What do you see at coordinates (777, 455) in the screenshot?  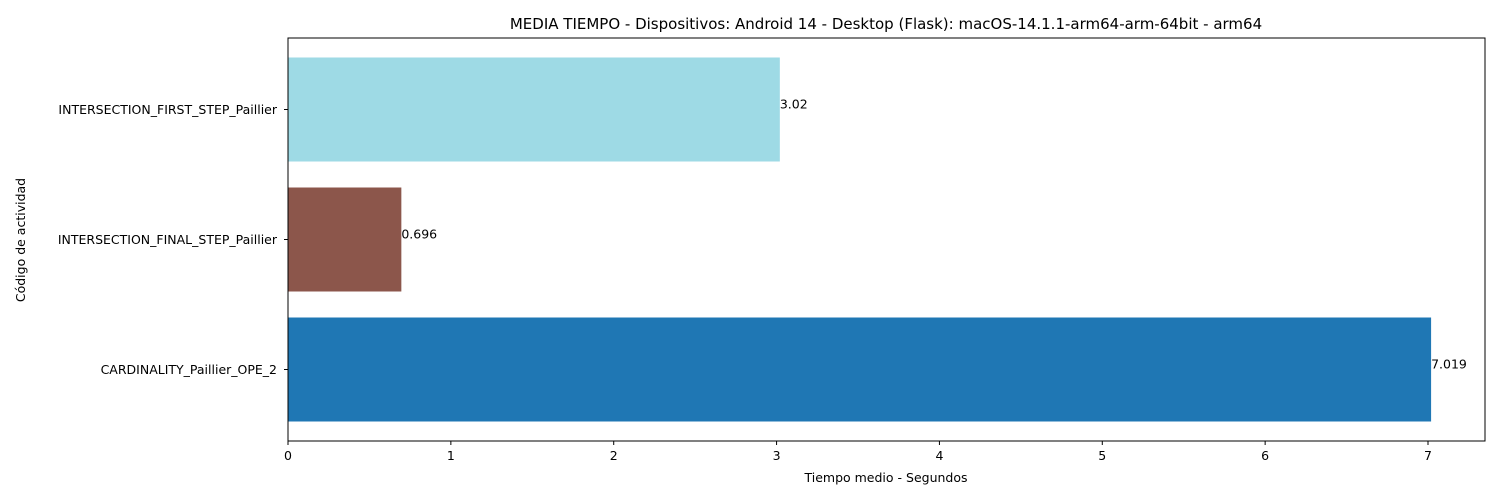 I see `x-tick-label: 3` at bounding box center [777, 455].